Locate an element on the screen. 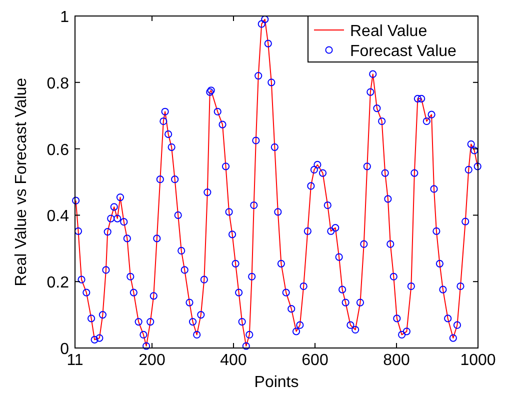  y-tick-label: 0 is located at coordinates (65, 349).